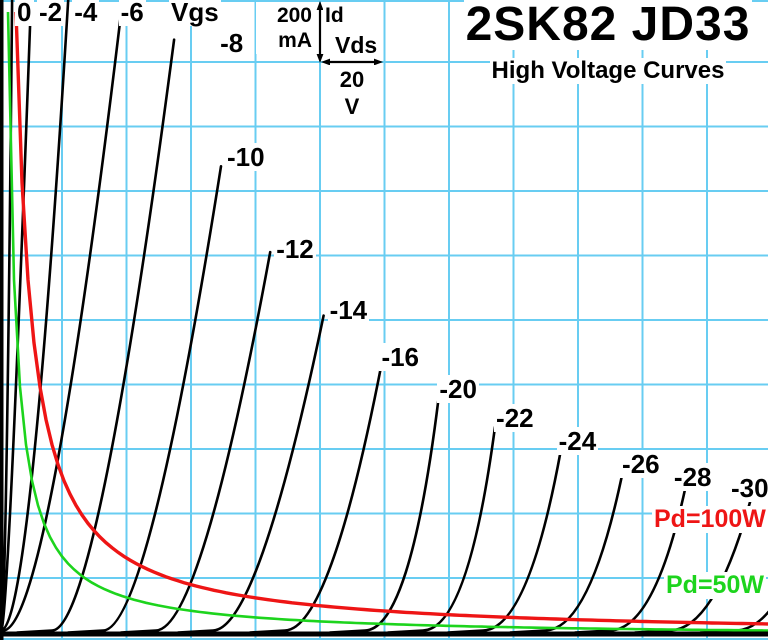 This screenshot has width=768, height=640. What do you see at coordinates (384, 634) in the screenshot?
I see `x-axis` at bounding box center [384, 634].